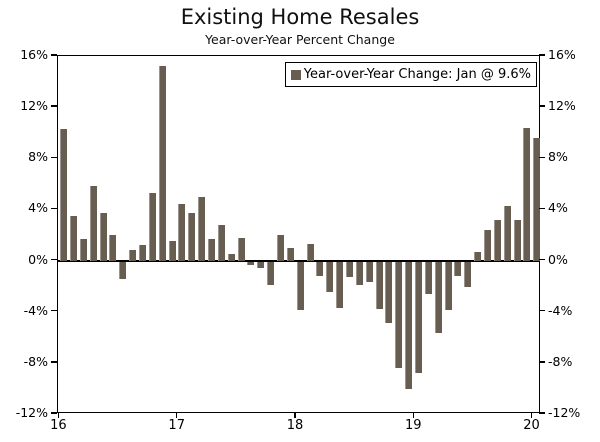 Image resolution: width=600 pixels, height=442 pixels. What do you see at coordinates (413, 425) in the screenshot?
I see `x-axis-year-label: 19` at bounding box center [413, 425].